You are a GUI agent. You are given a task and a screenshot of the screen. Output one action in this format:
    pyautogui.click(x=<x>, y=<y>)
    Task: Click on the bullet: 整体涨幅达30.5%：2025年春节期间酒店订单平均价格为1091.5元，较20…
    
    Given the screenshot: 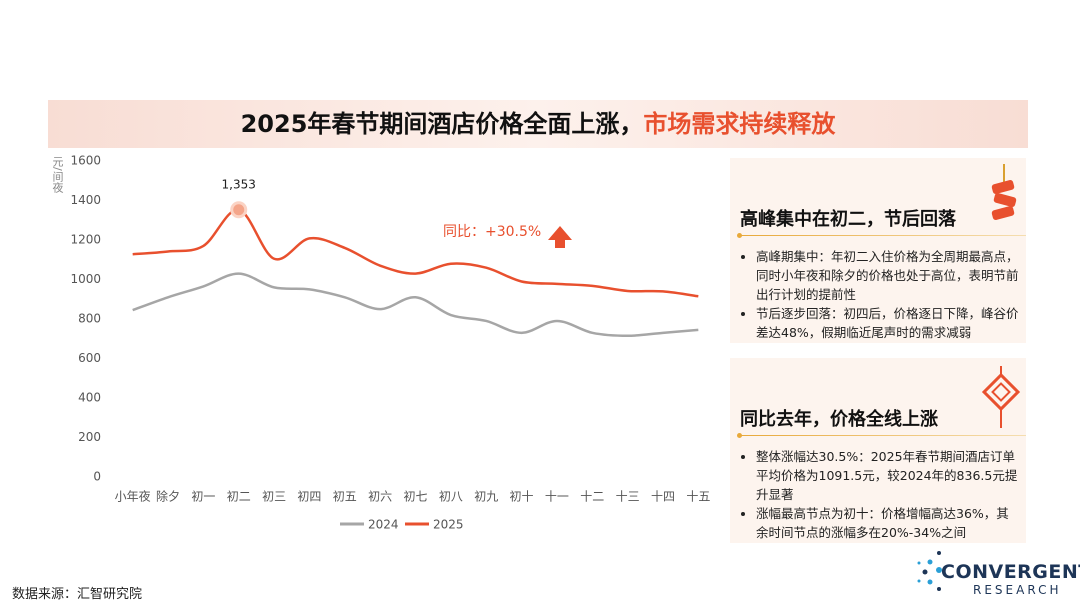 What is the action you would take?
    pyautogui.click(x=888, y=475)
    